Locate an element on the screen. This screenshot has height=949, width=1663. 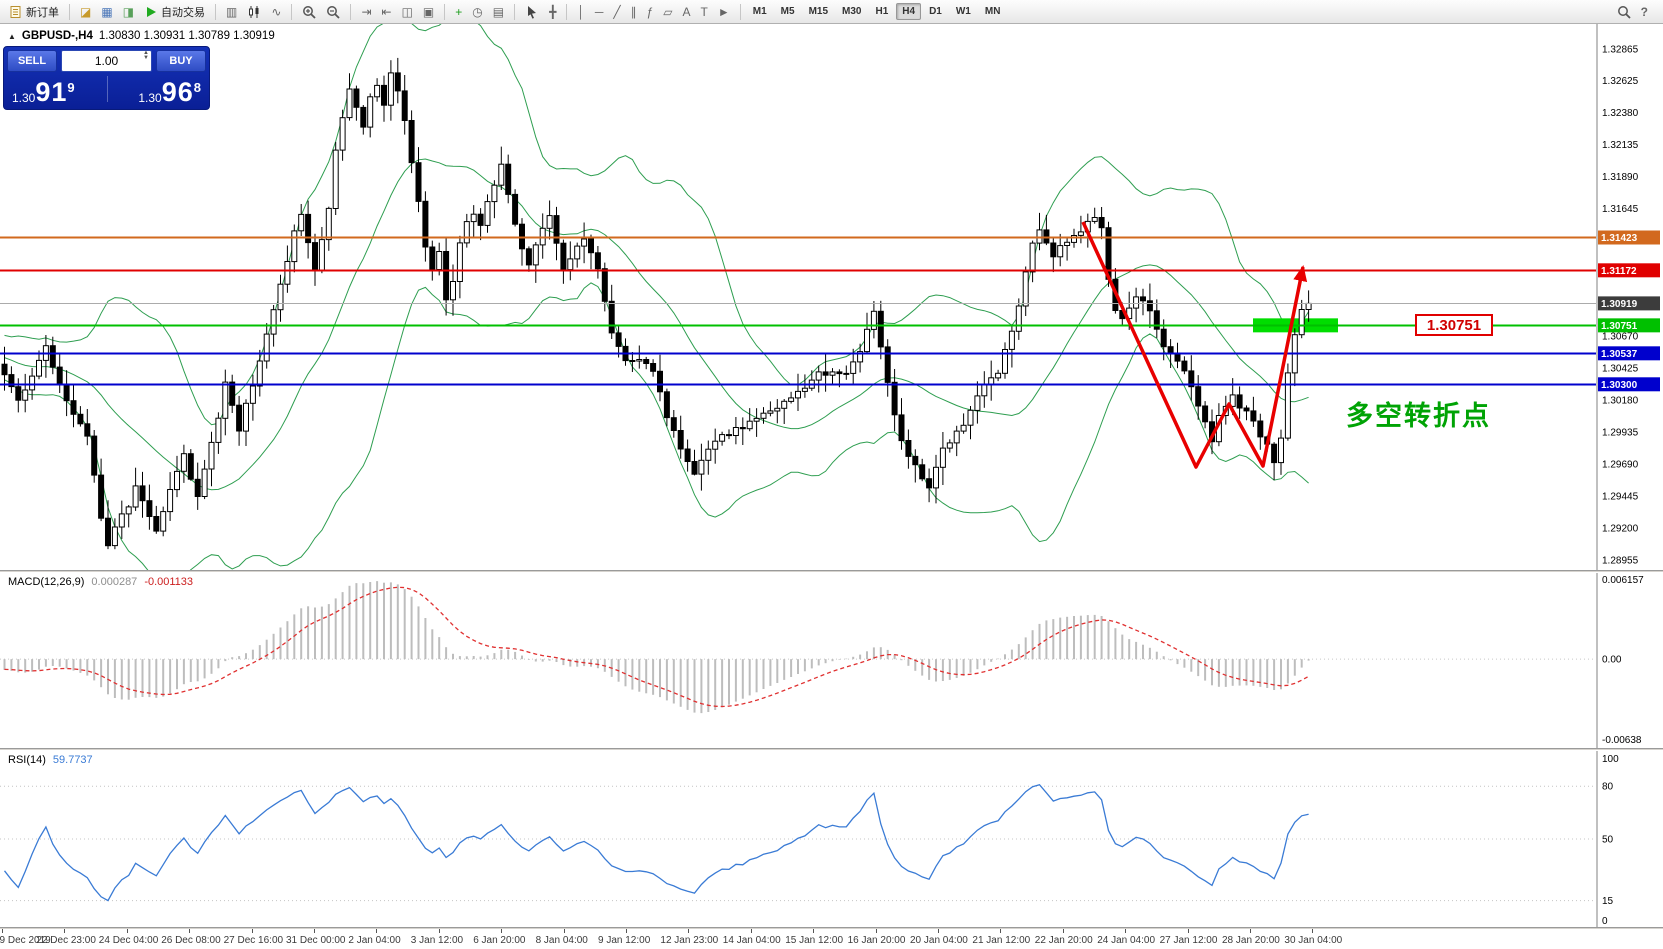
navigator-icon: ◨ is located at coordinates (128, 11).